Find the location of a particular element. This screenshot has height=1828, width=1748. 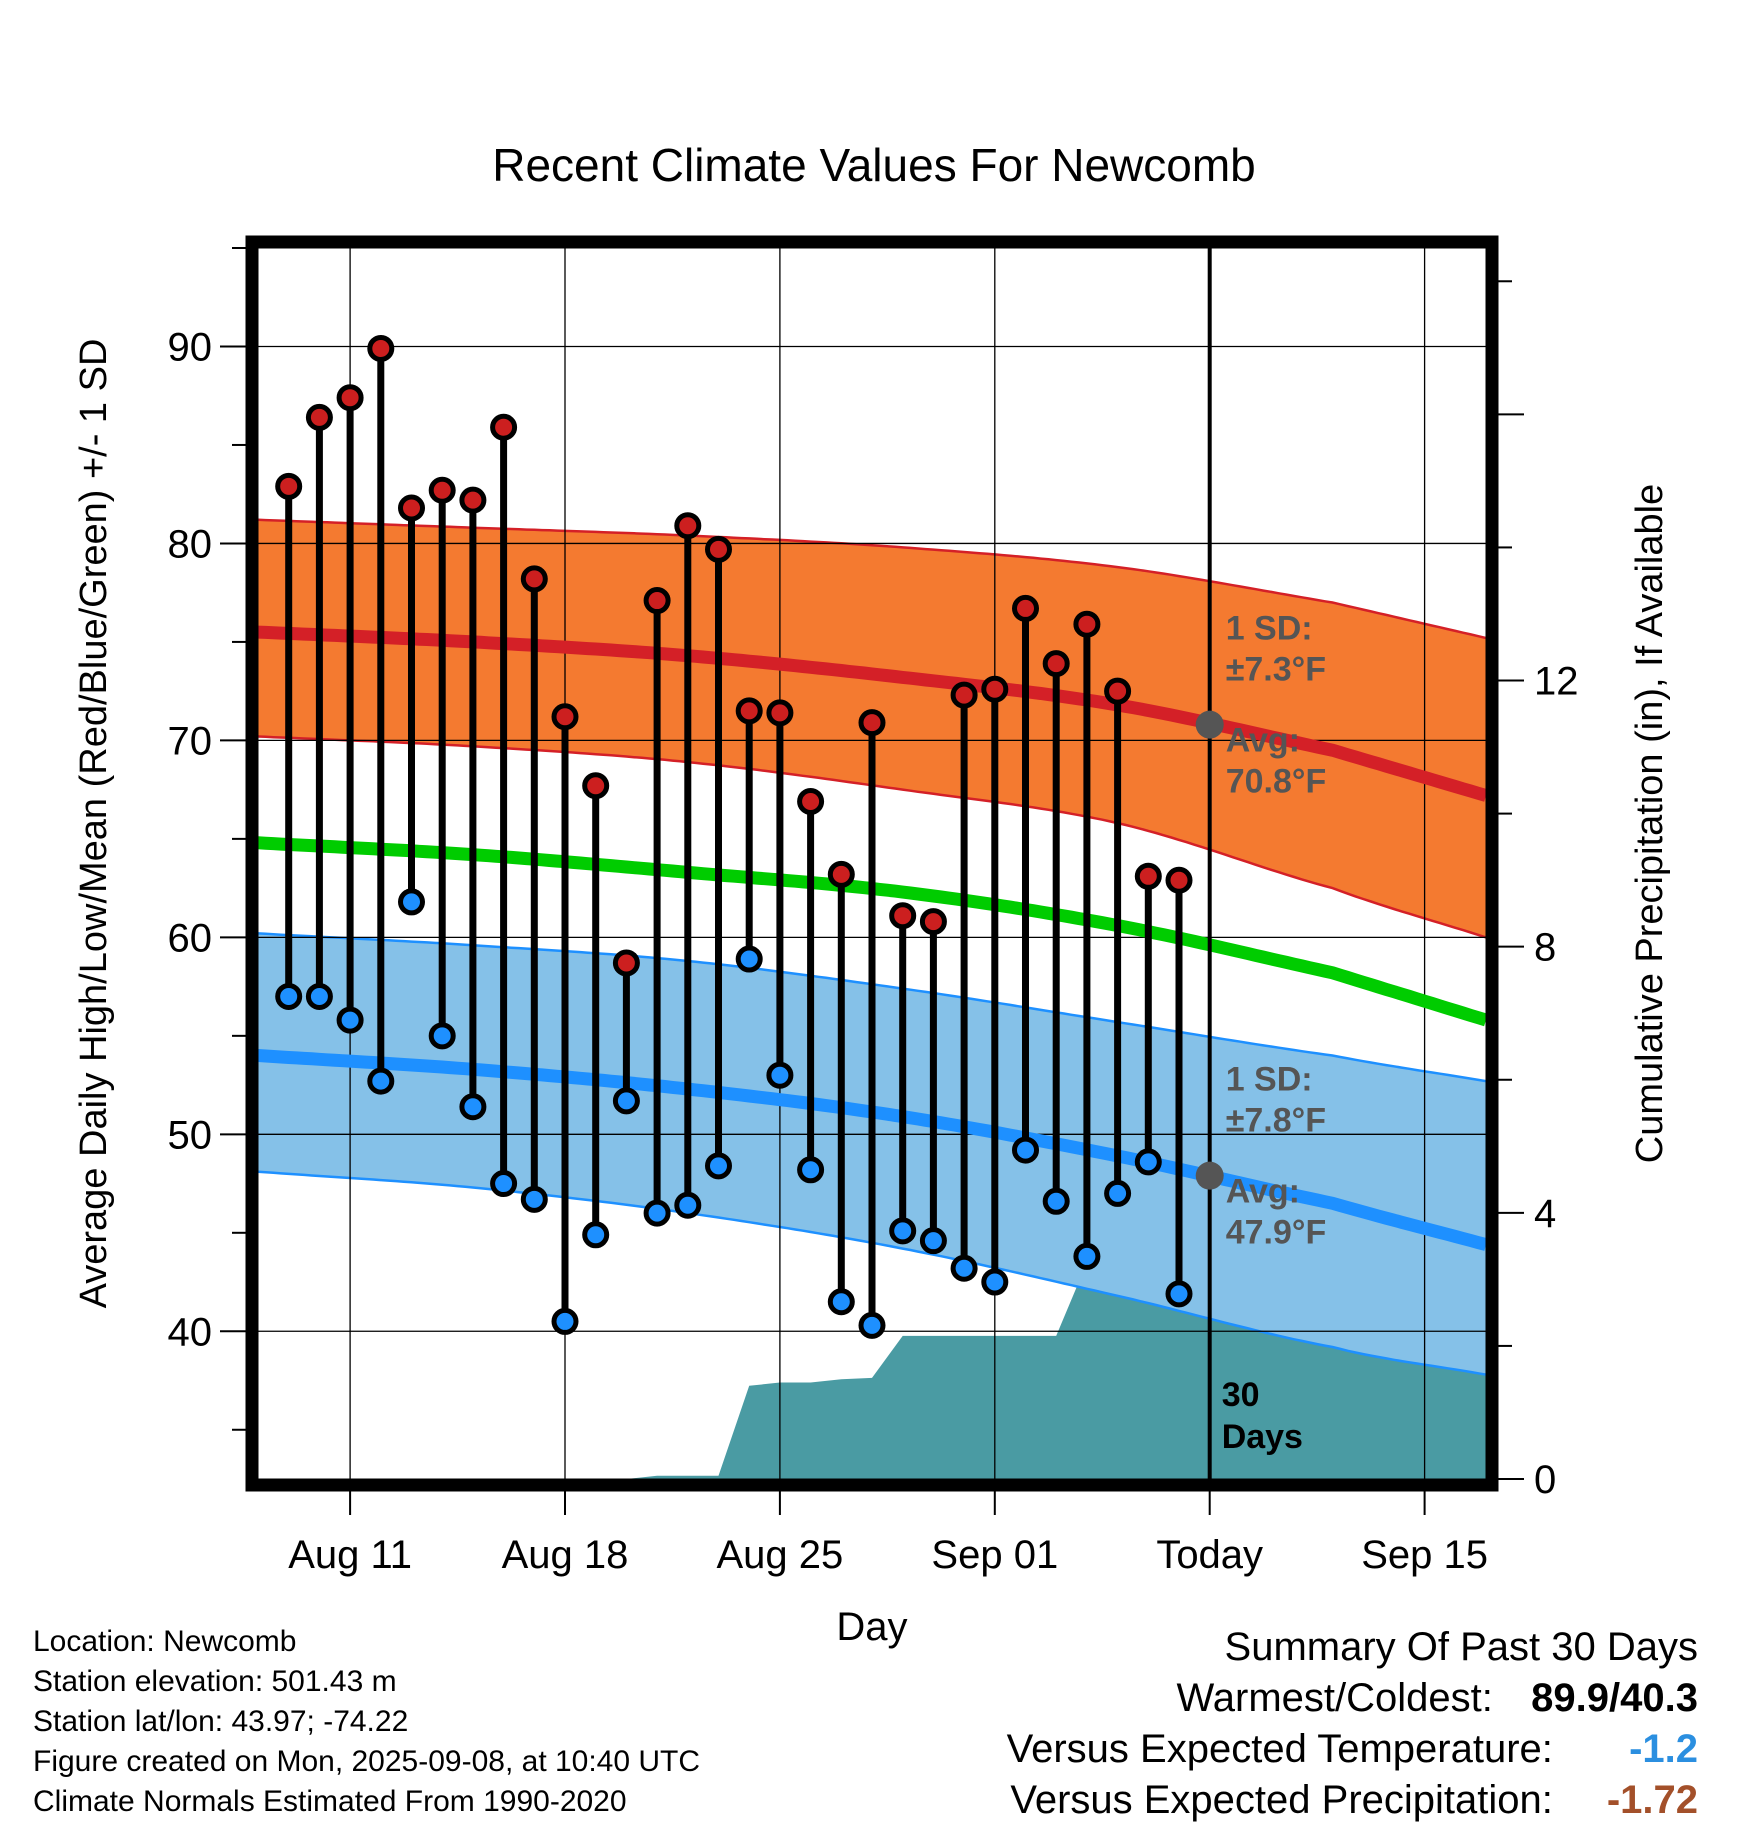

y2-tick-label: 12 is located at coordinates (1556, 682).